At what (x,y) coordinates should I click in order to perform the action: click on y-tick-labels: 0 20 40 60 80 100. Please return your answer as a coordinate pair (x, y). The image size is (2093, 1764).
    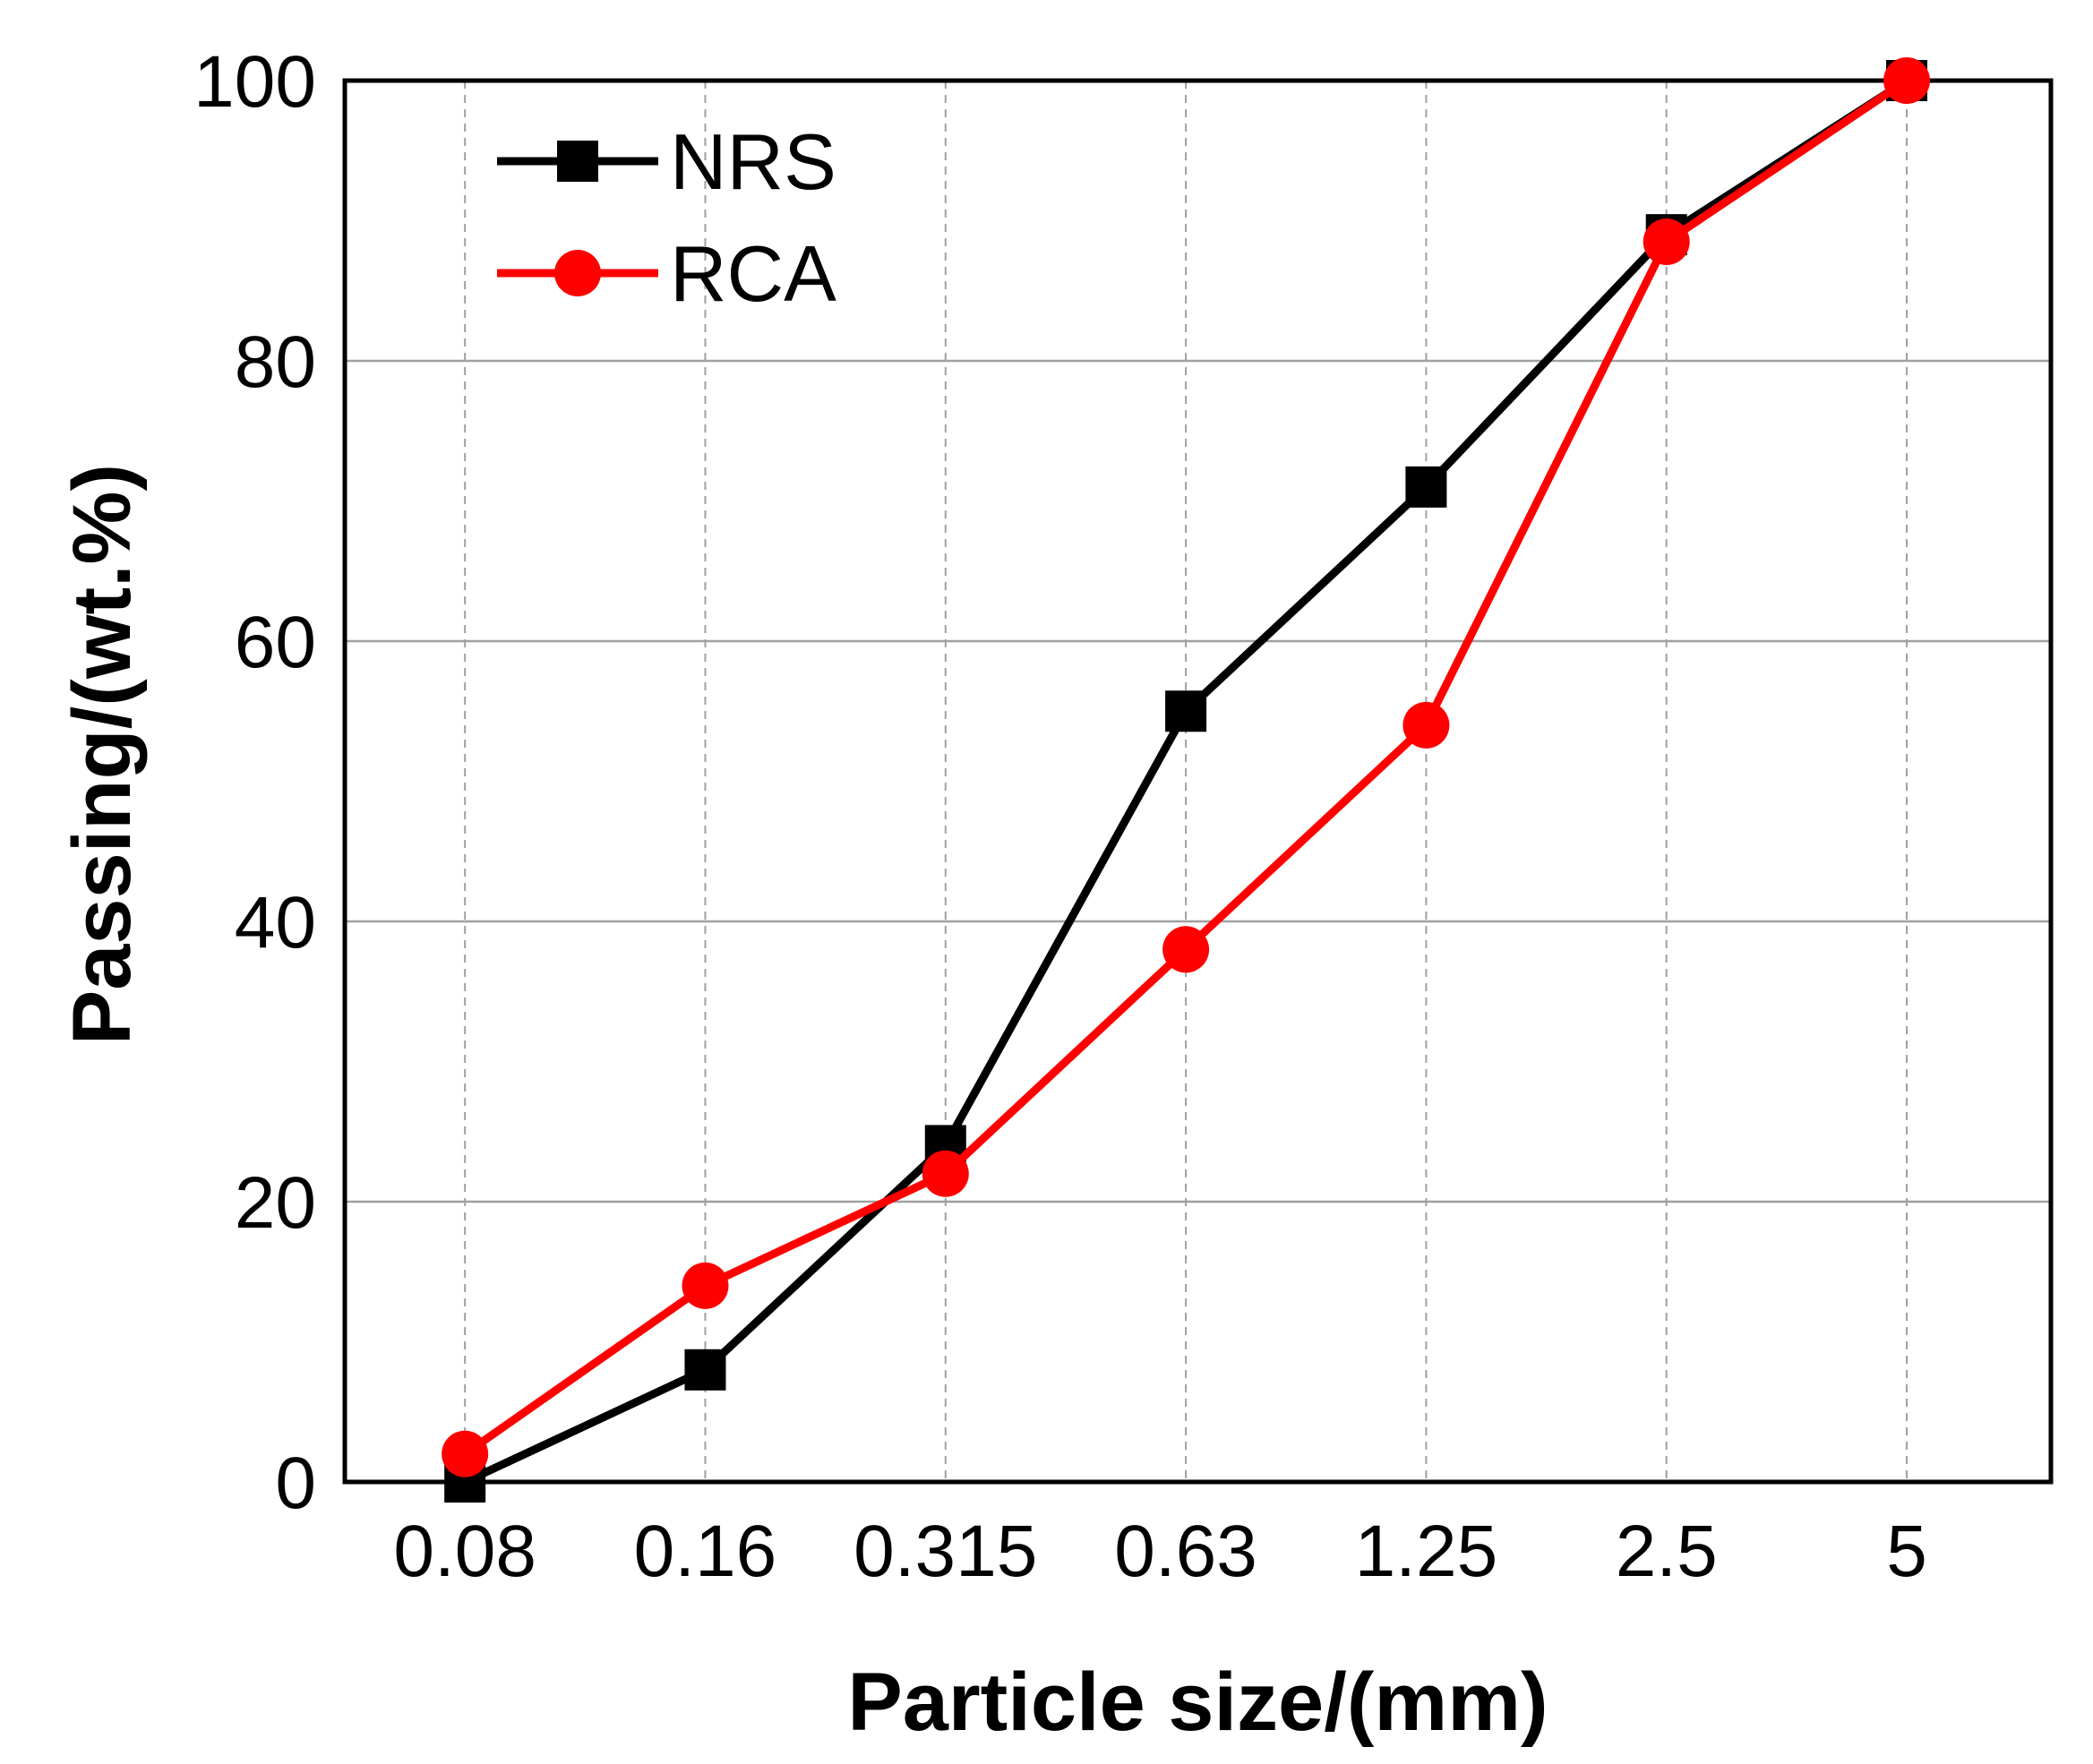
    Looking at the image, I should click on (254, 783).